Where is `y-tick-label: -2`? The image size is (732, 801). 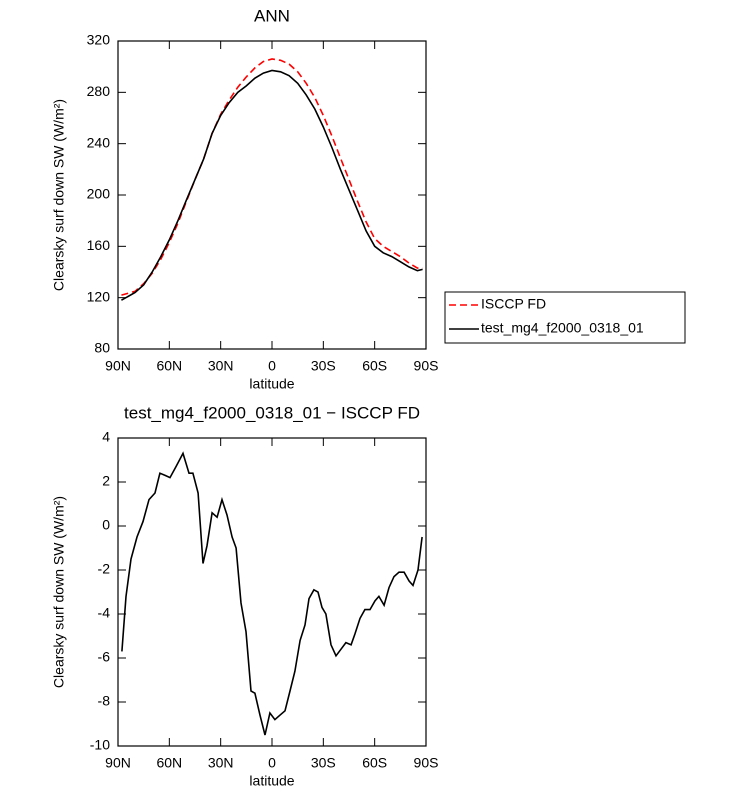 y-tick-label: -2 is located at coordinates (104, 569).